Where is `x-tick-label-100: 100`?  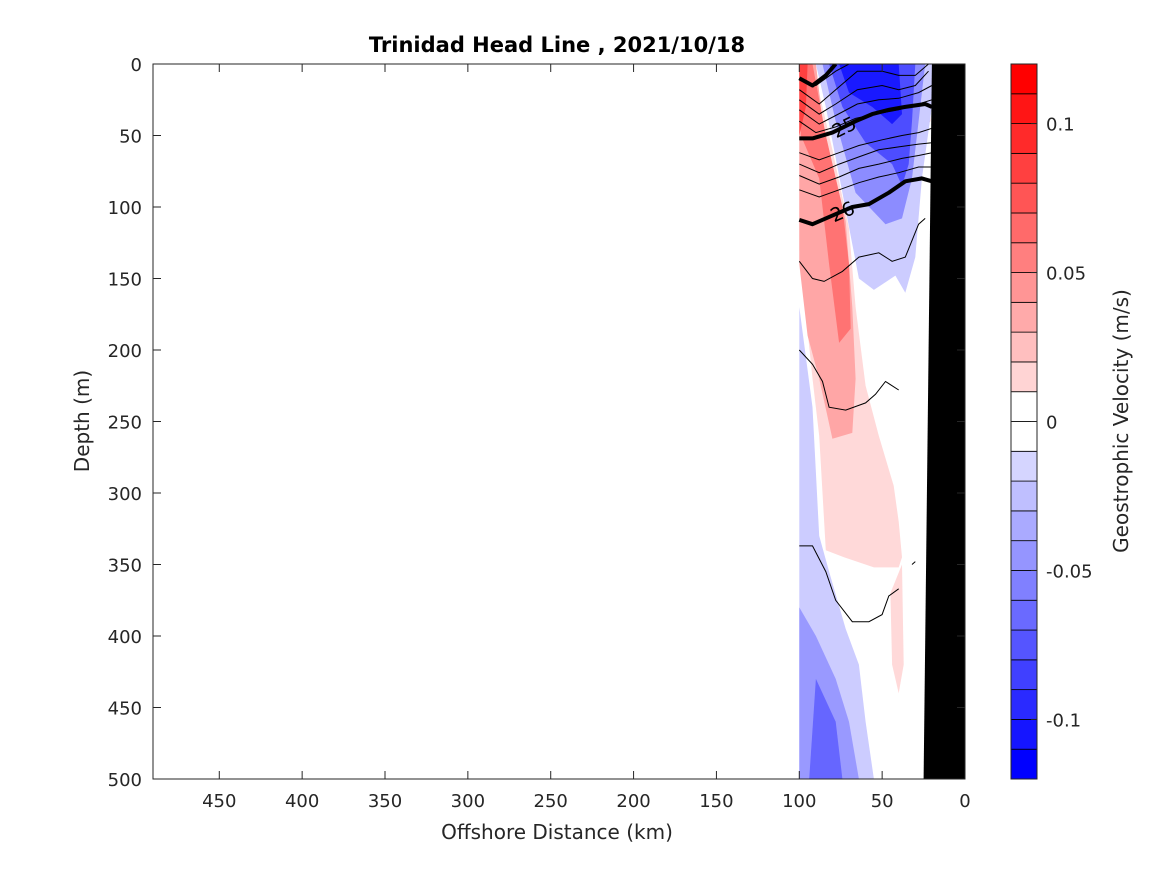
x-tick-label-100: 100 is located at coordinates (799, 801).